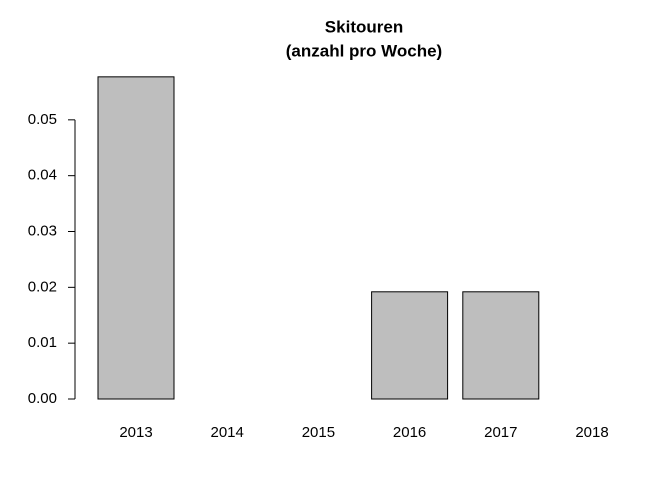 The image size is (672, 480). Describe the element at coordinates (364, 26) in the screenshot. I see `chart-title: Skitouren` at that location.